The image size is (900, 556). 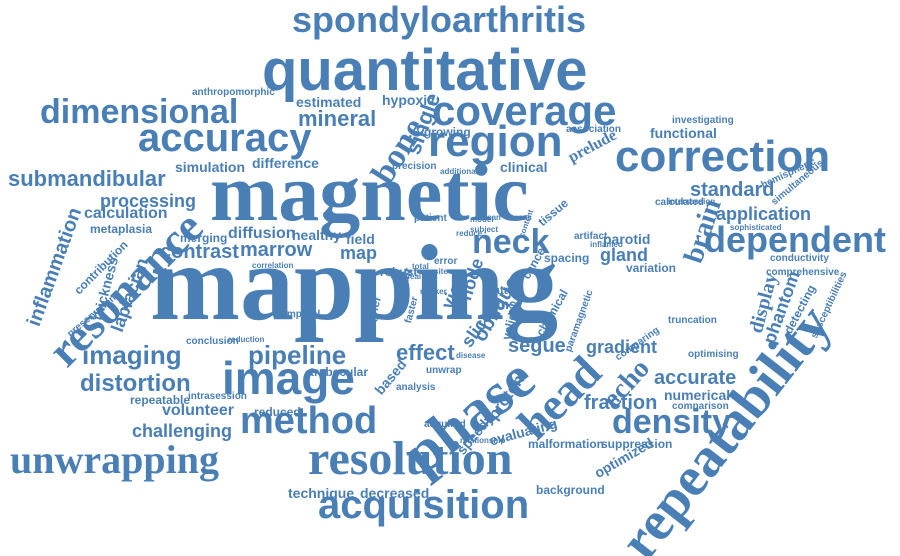 I want to click on word-disease: disease, so click(x=471, y=355).